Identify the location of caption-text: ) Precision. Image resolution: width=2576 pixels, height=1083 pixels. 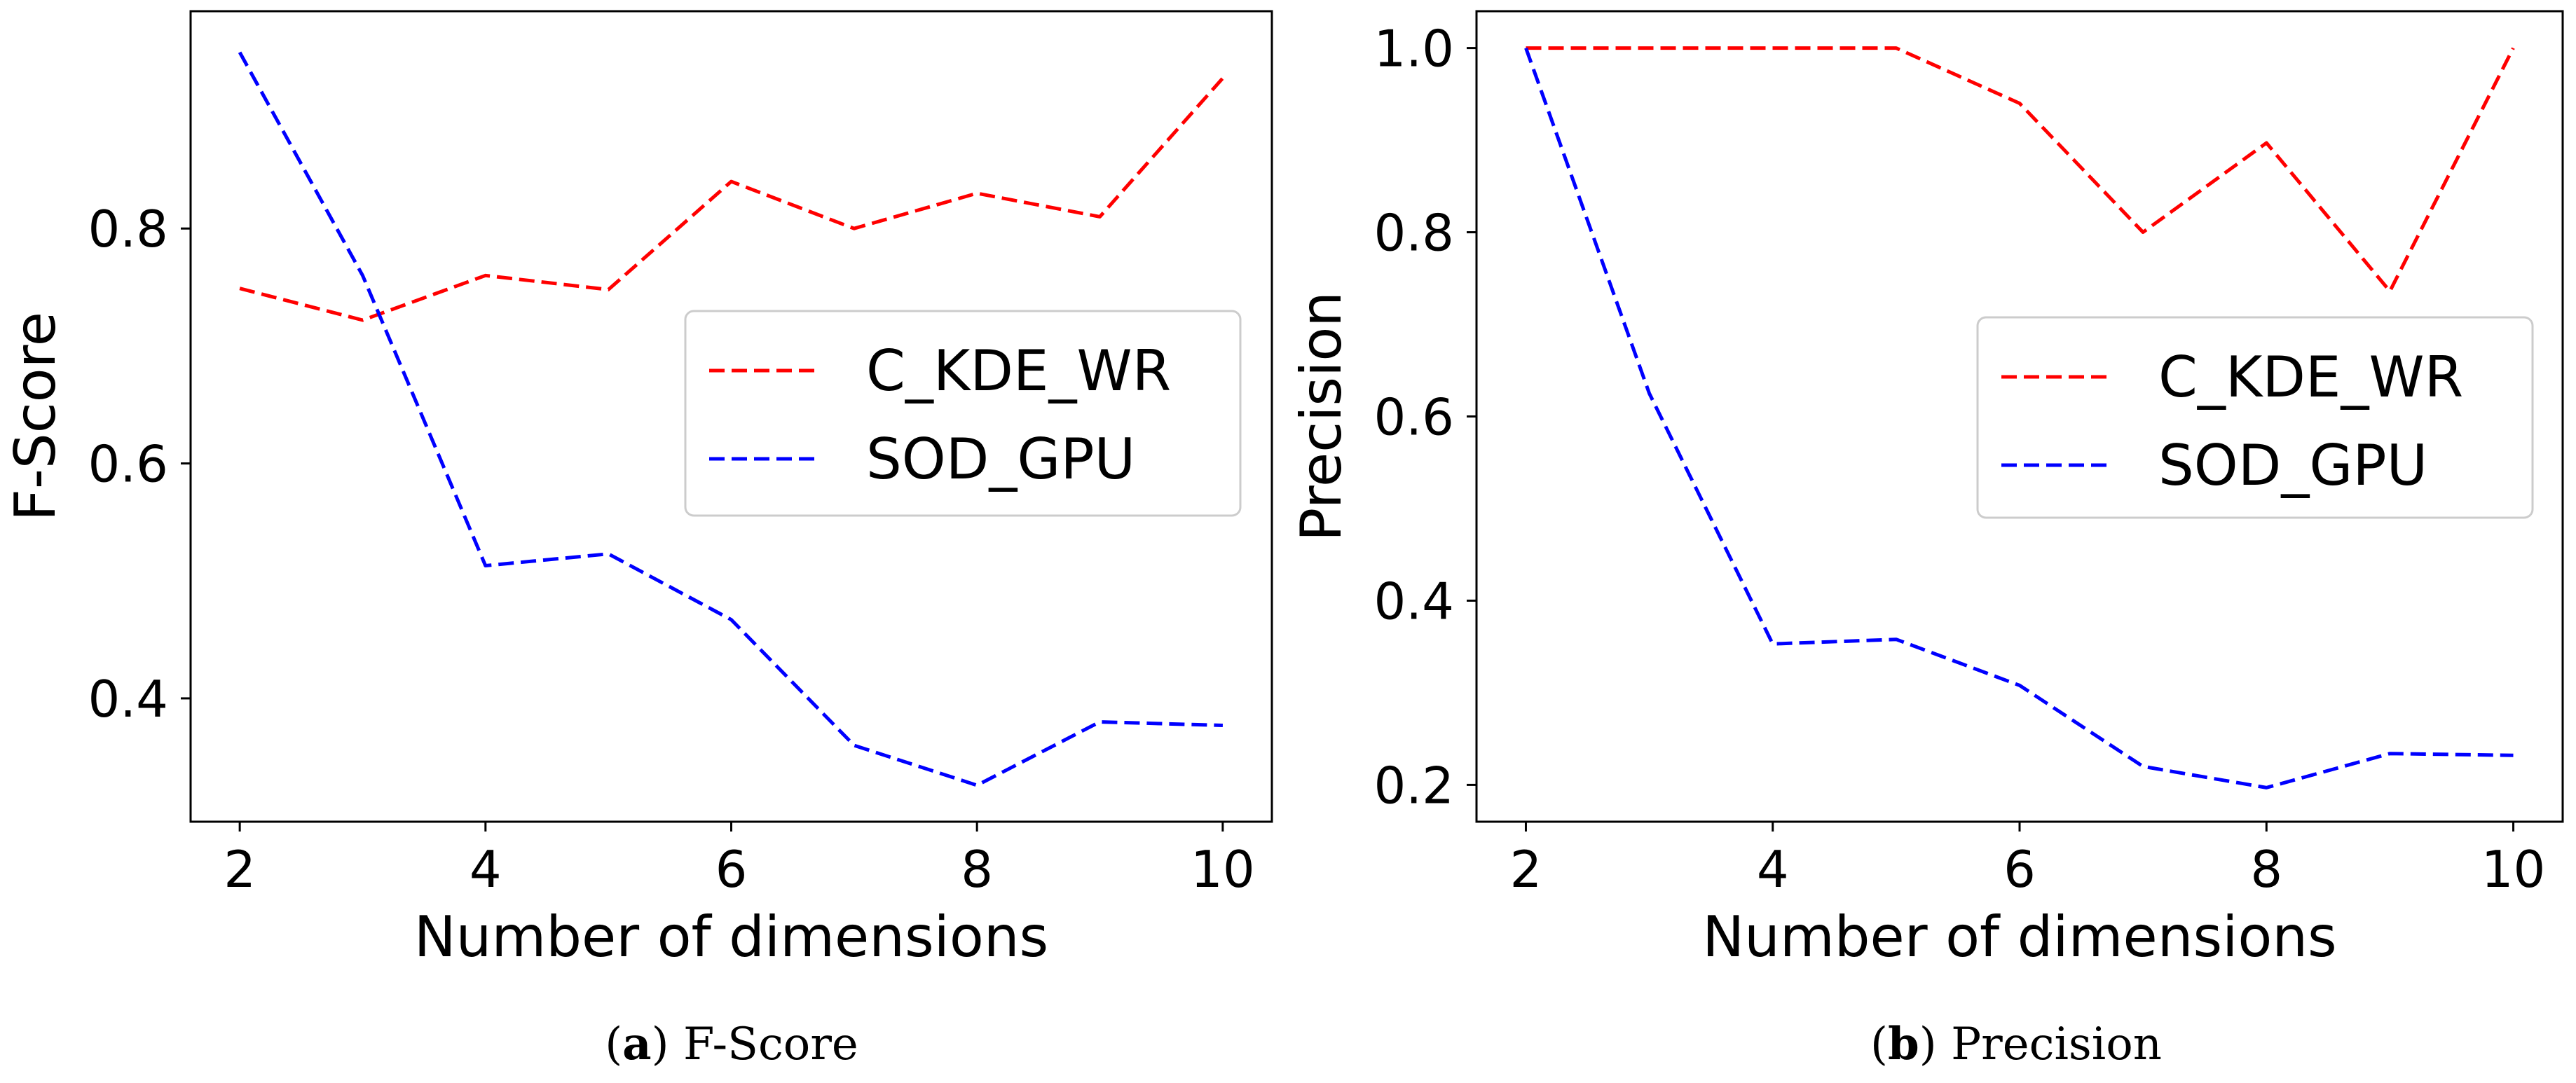
(2041, 1044).